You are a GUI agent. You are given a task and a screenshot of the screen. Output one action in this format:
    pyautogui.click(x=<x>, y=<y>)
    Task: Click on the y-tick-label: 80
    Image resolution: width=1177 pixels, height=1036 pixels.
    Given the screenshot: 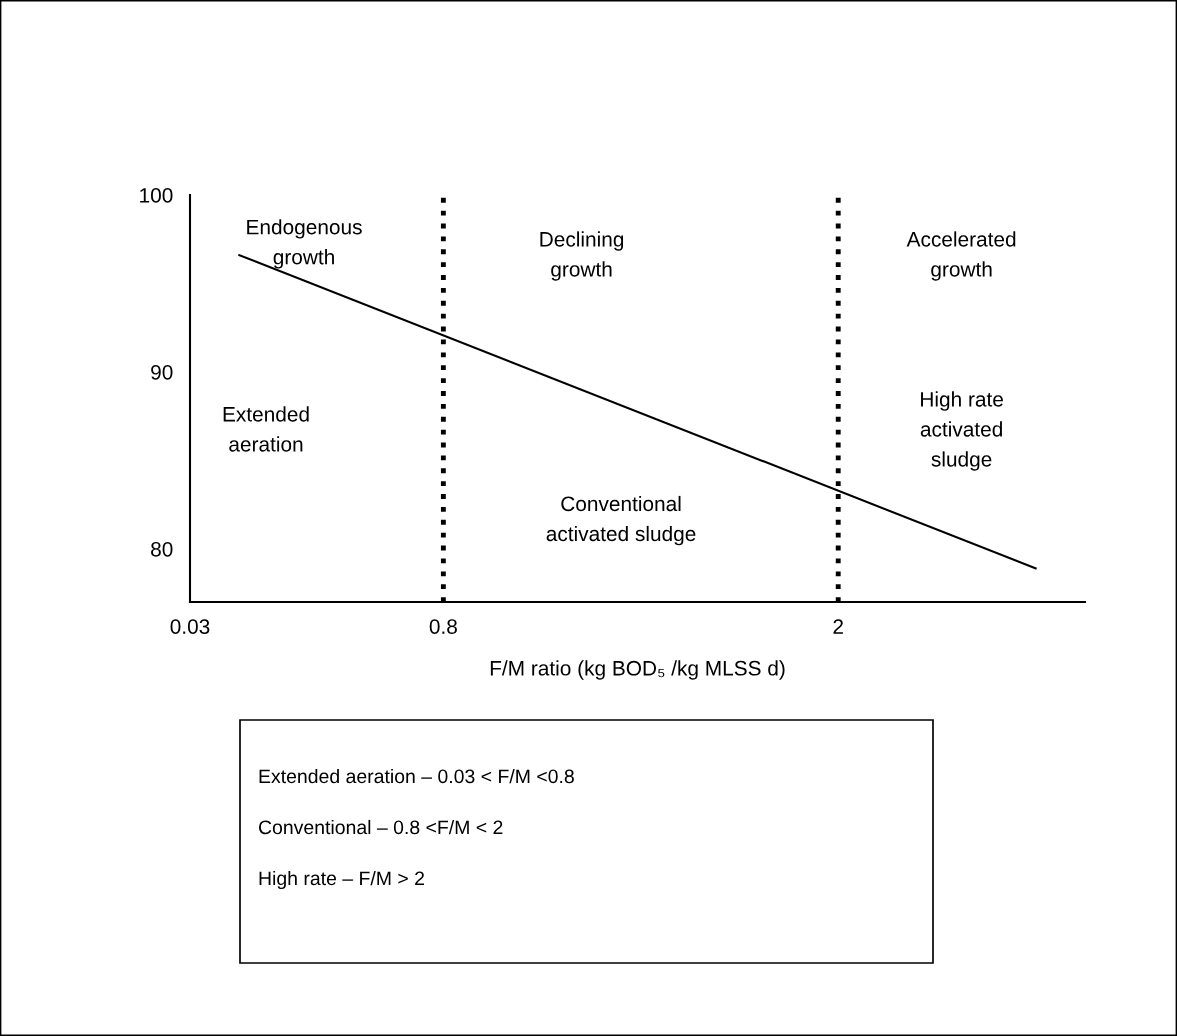 What is the action you would take?
    pyautogui.click(x=162, y=549)
    